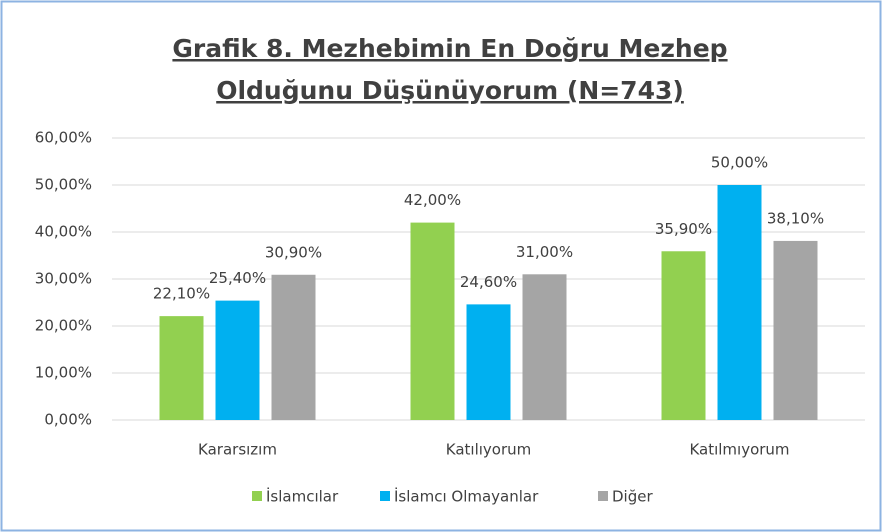  Describe the element at coordinates (181, 294) in the screenshot. I see `data-label: 22,10%` at that location.